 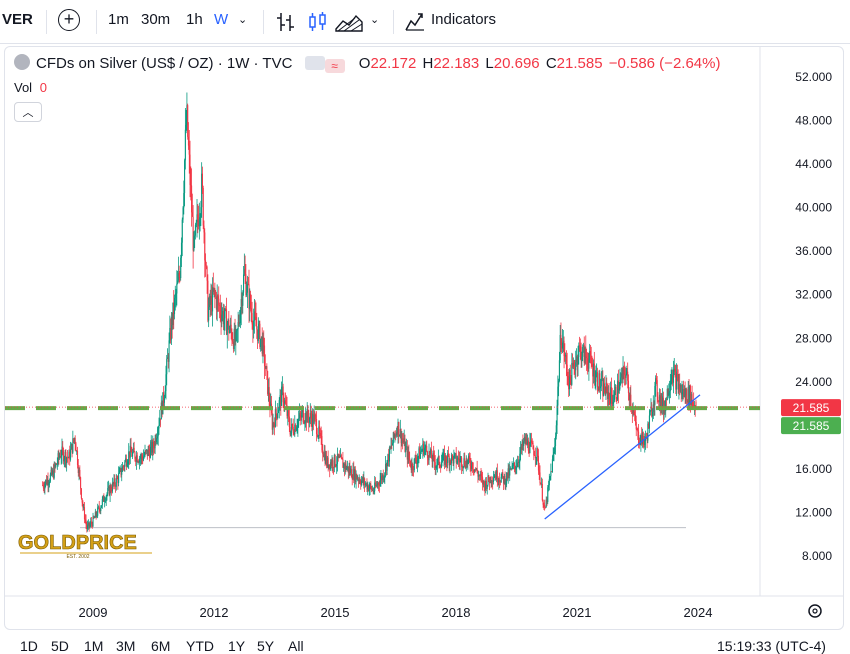 I want to click on indicators-icon, so click(x=415, y=23).